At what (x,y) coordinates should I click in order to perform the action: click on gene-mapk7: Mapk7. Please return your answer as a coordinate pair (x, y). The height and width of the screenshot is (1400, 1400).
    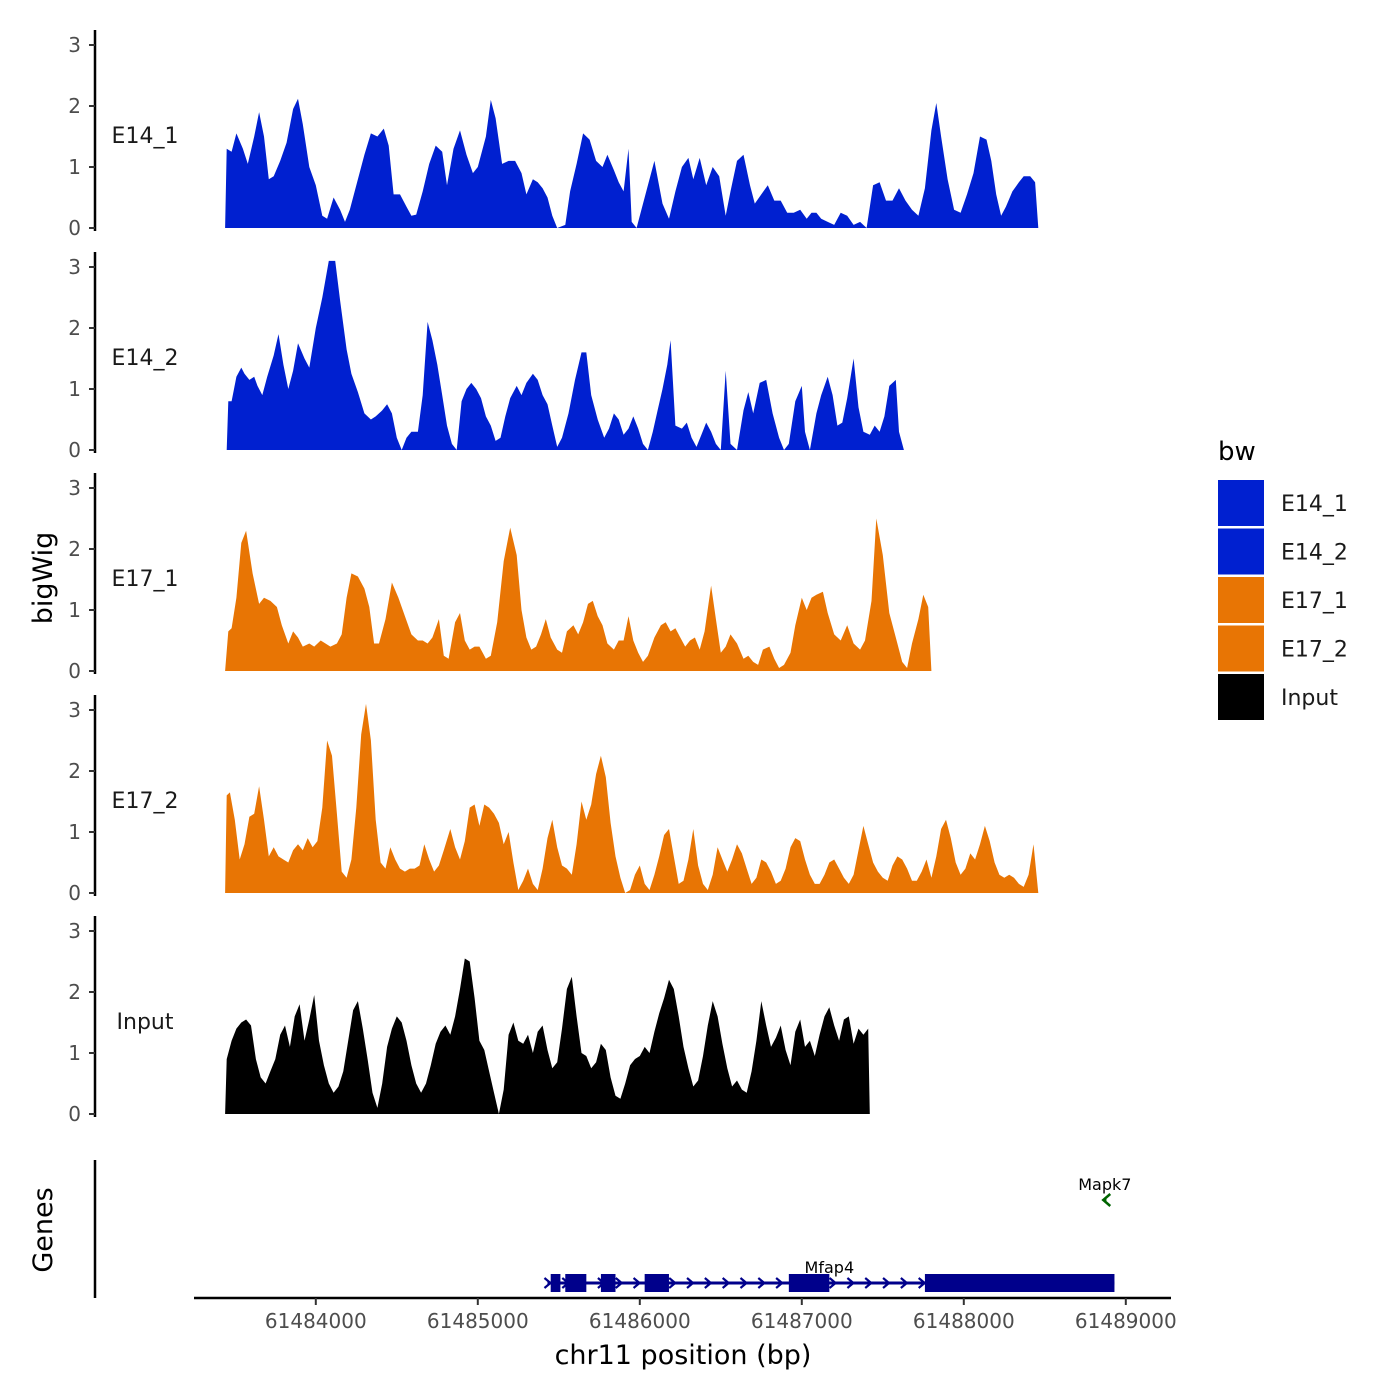
    Looking at the image, I should click on (1104, 1191).